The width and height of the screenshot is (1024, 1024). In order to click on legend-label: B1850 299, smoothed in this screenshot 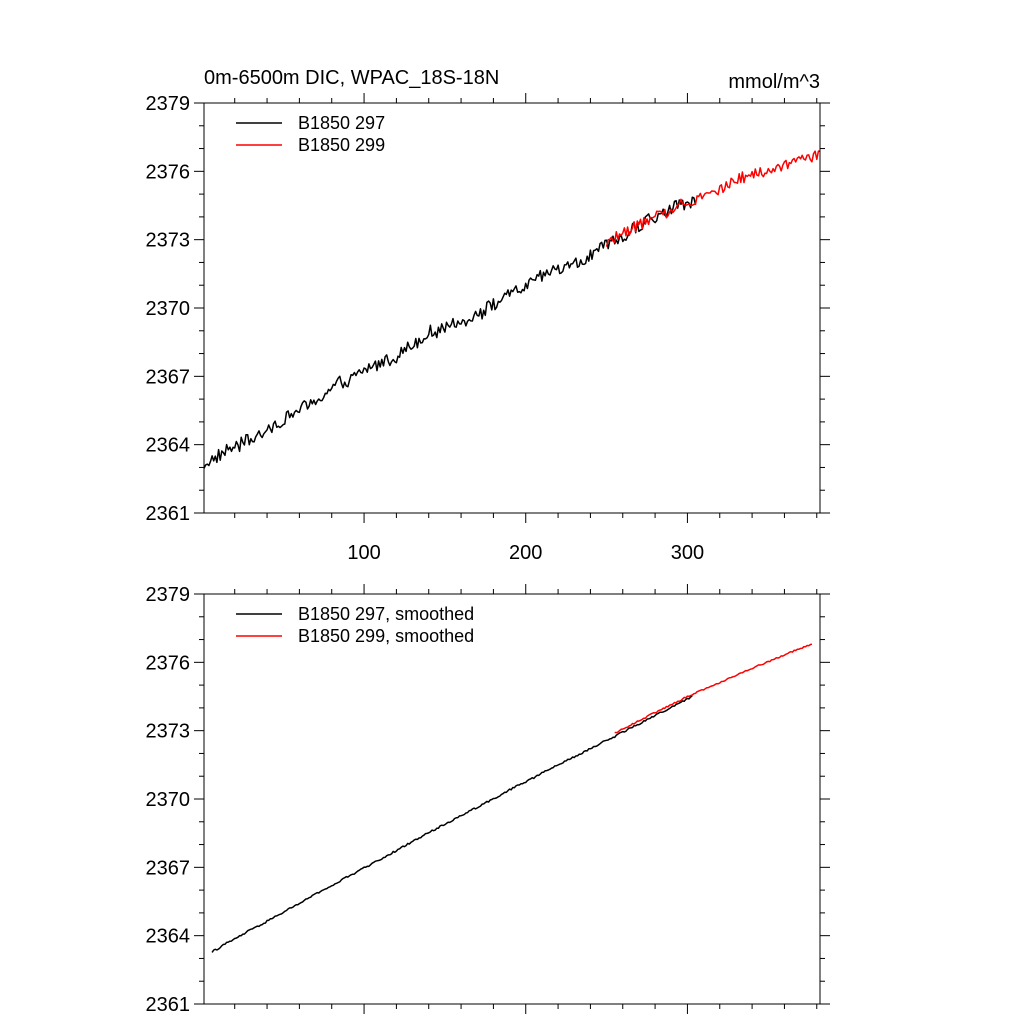, I will do `click(386, 636)`.